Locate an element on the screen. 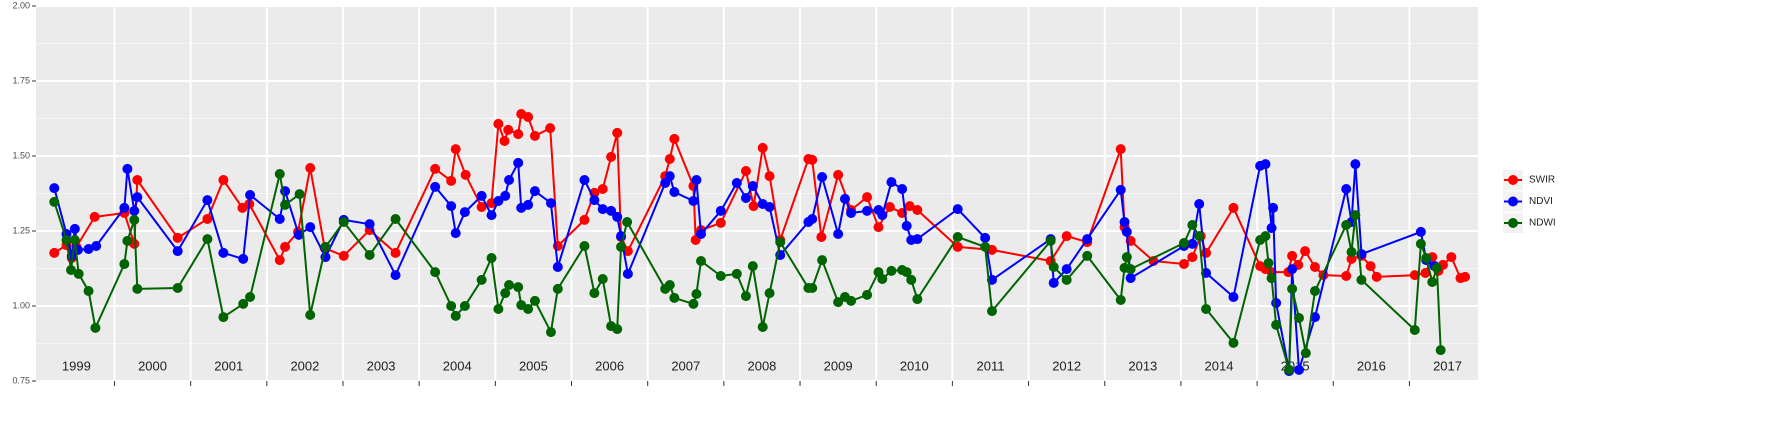  y-tick-label: 1.25 is located at coordinates (21, 230).